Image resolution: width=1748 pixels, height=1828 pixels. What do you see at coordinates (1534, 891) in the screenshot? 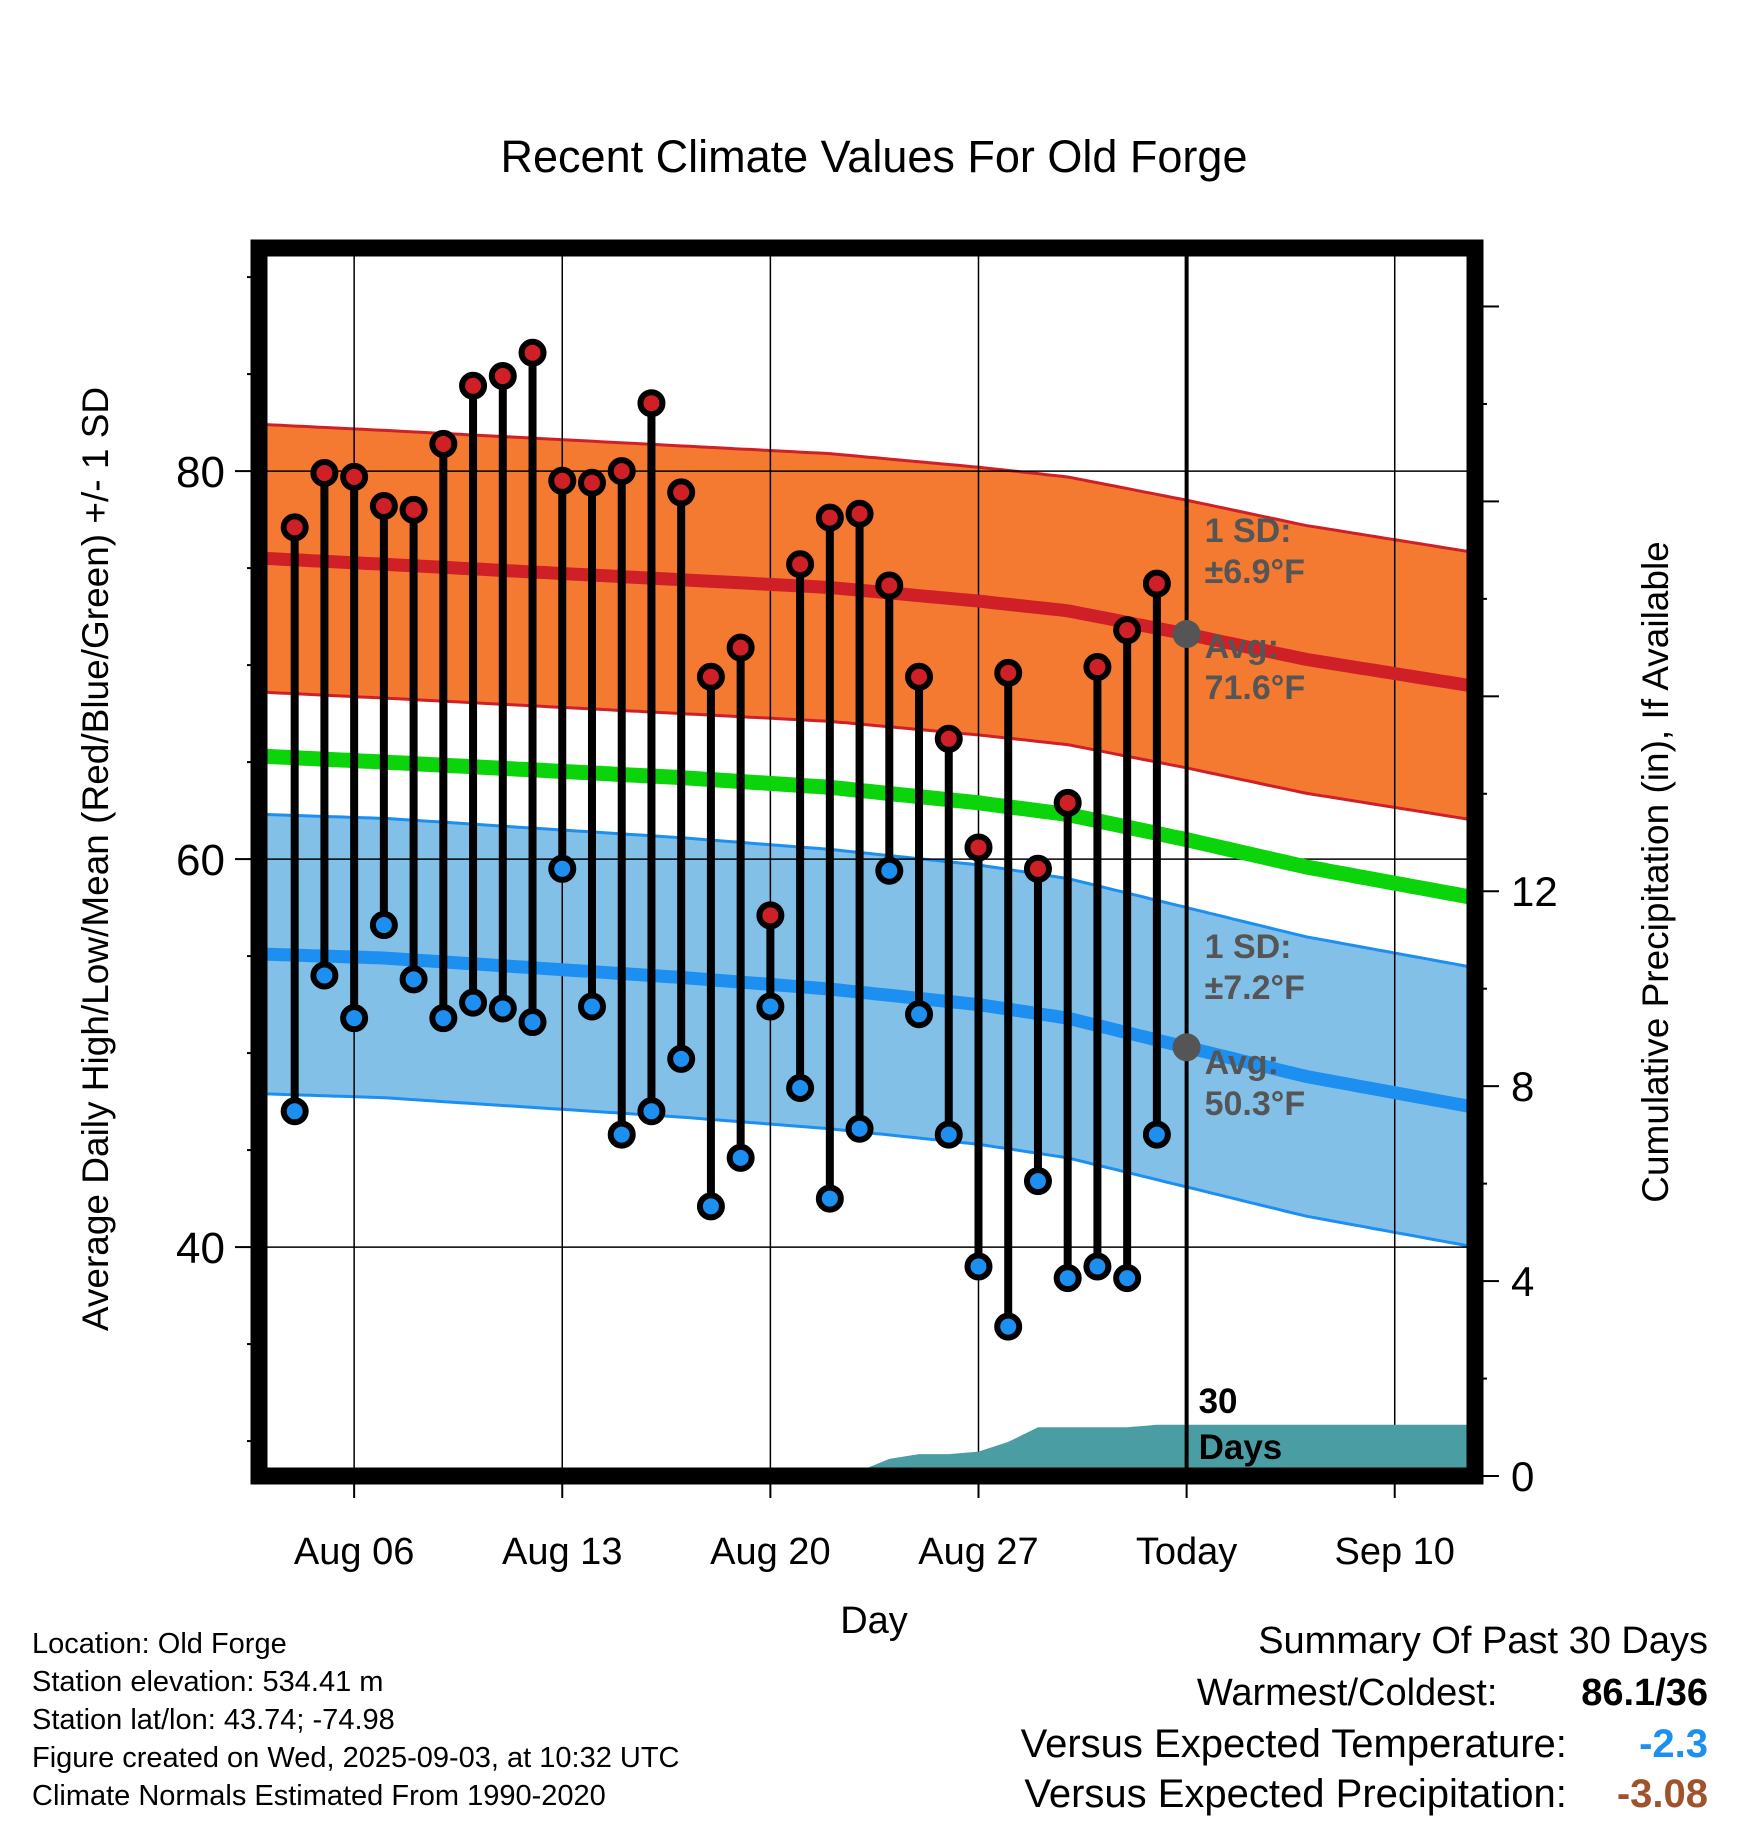
I see `y2-tick-label: 12` at bounding box center [1534, 891].